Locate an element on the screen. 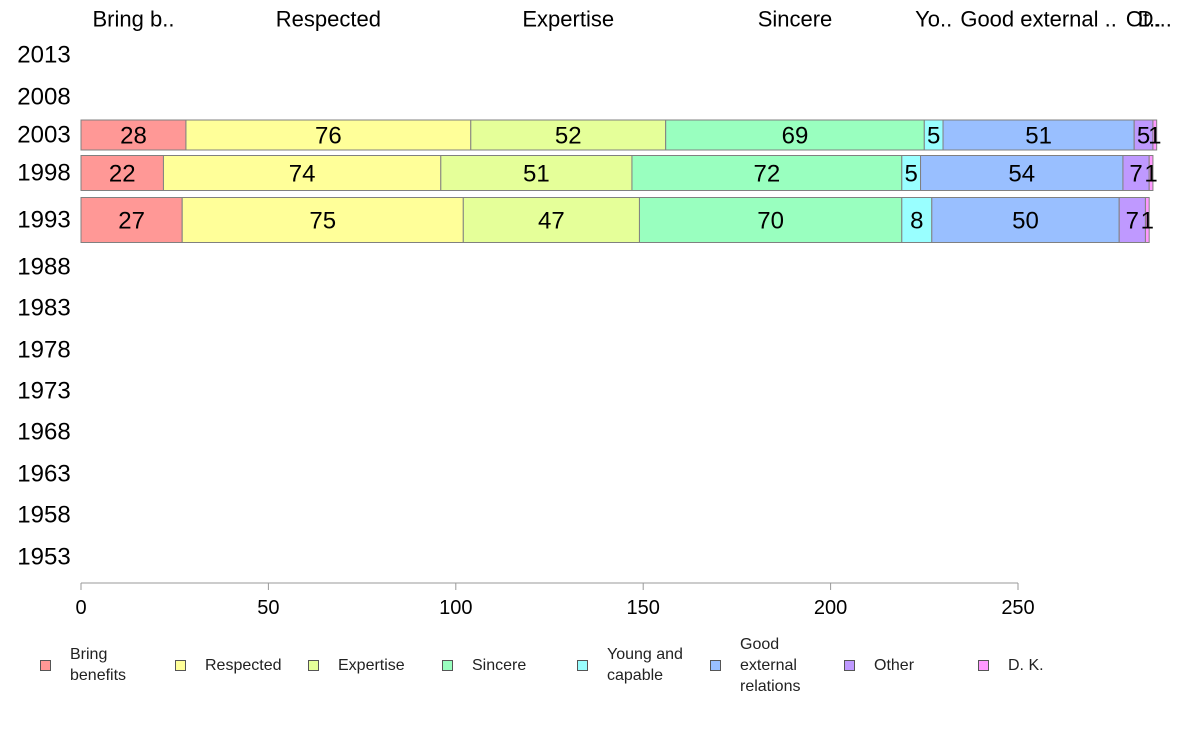 The image size is (1188, 736). bar-value-label: 8 is located at coordinates (916, 221).